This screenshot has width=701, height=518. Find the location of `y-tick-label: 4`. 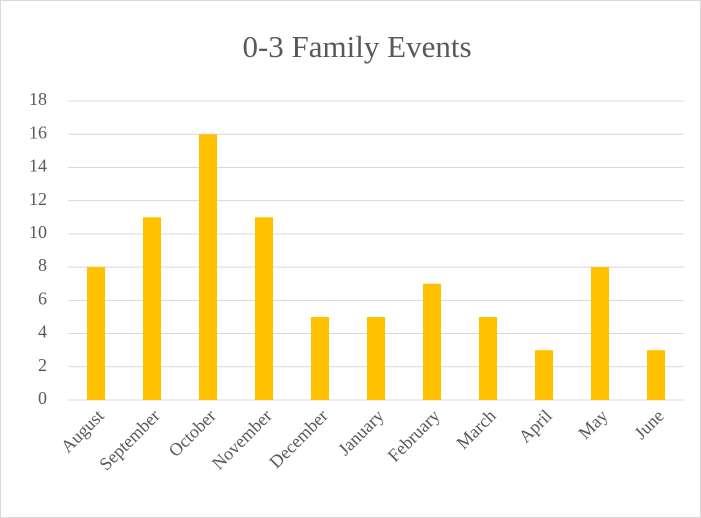

y-tick-label: 4 is located at coordinates (42, 332).